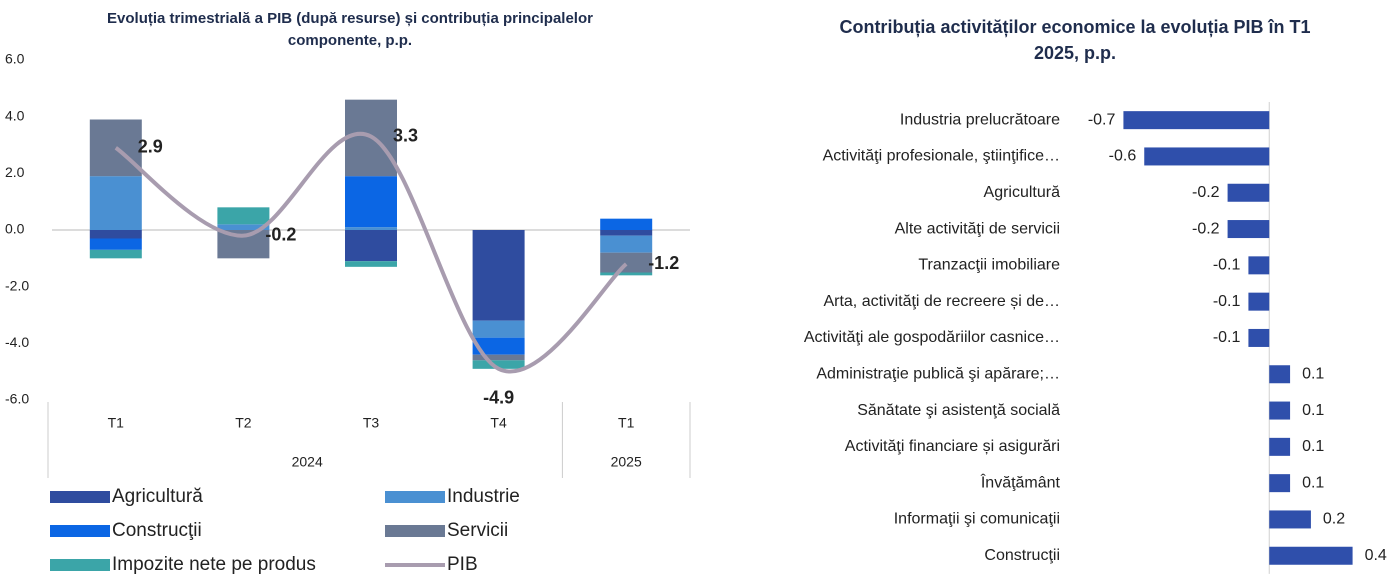 This screenshot has height=575, width=1400. I want to click on x-tick-label: T3, so click(371, 423).